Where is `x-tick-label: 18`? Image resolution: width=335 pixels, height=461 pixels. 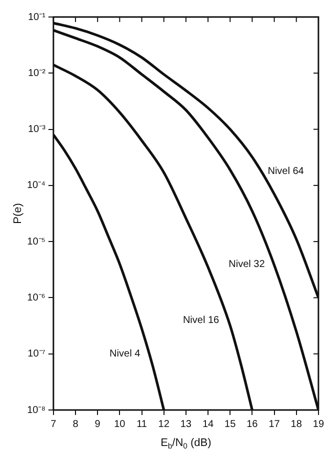 x-tick-label: 18 is located at coordinates (296, 424).